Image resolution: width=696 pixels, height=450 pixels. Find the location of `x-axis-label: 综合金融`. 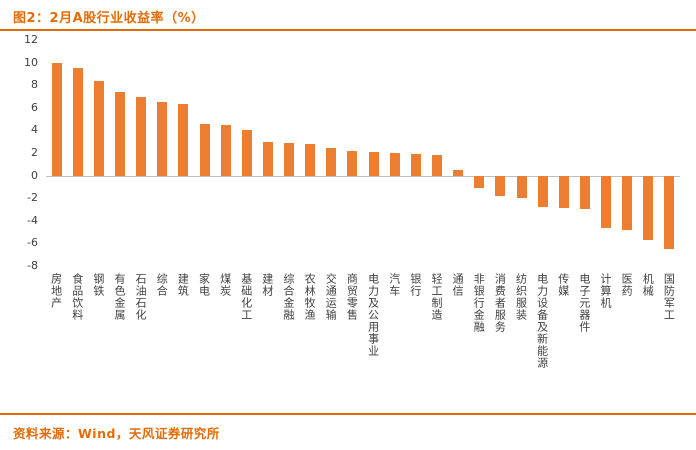

x-axis-label: 综合金融 is located at coordinates (289, 297).